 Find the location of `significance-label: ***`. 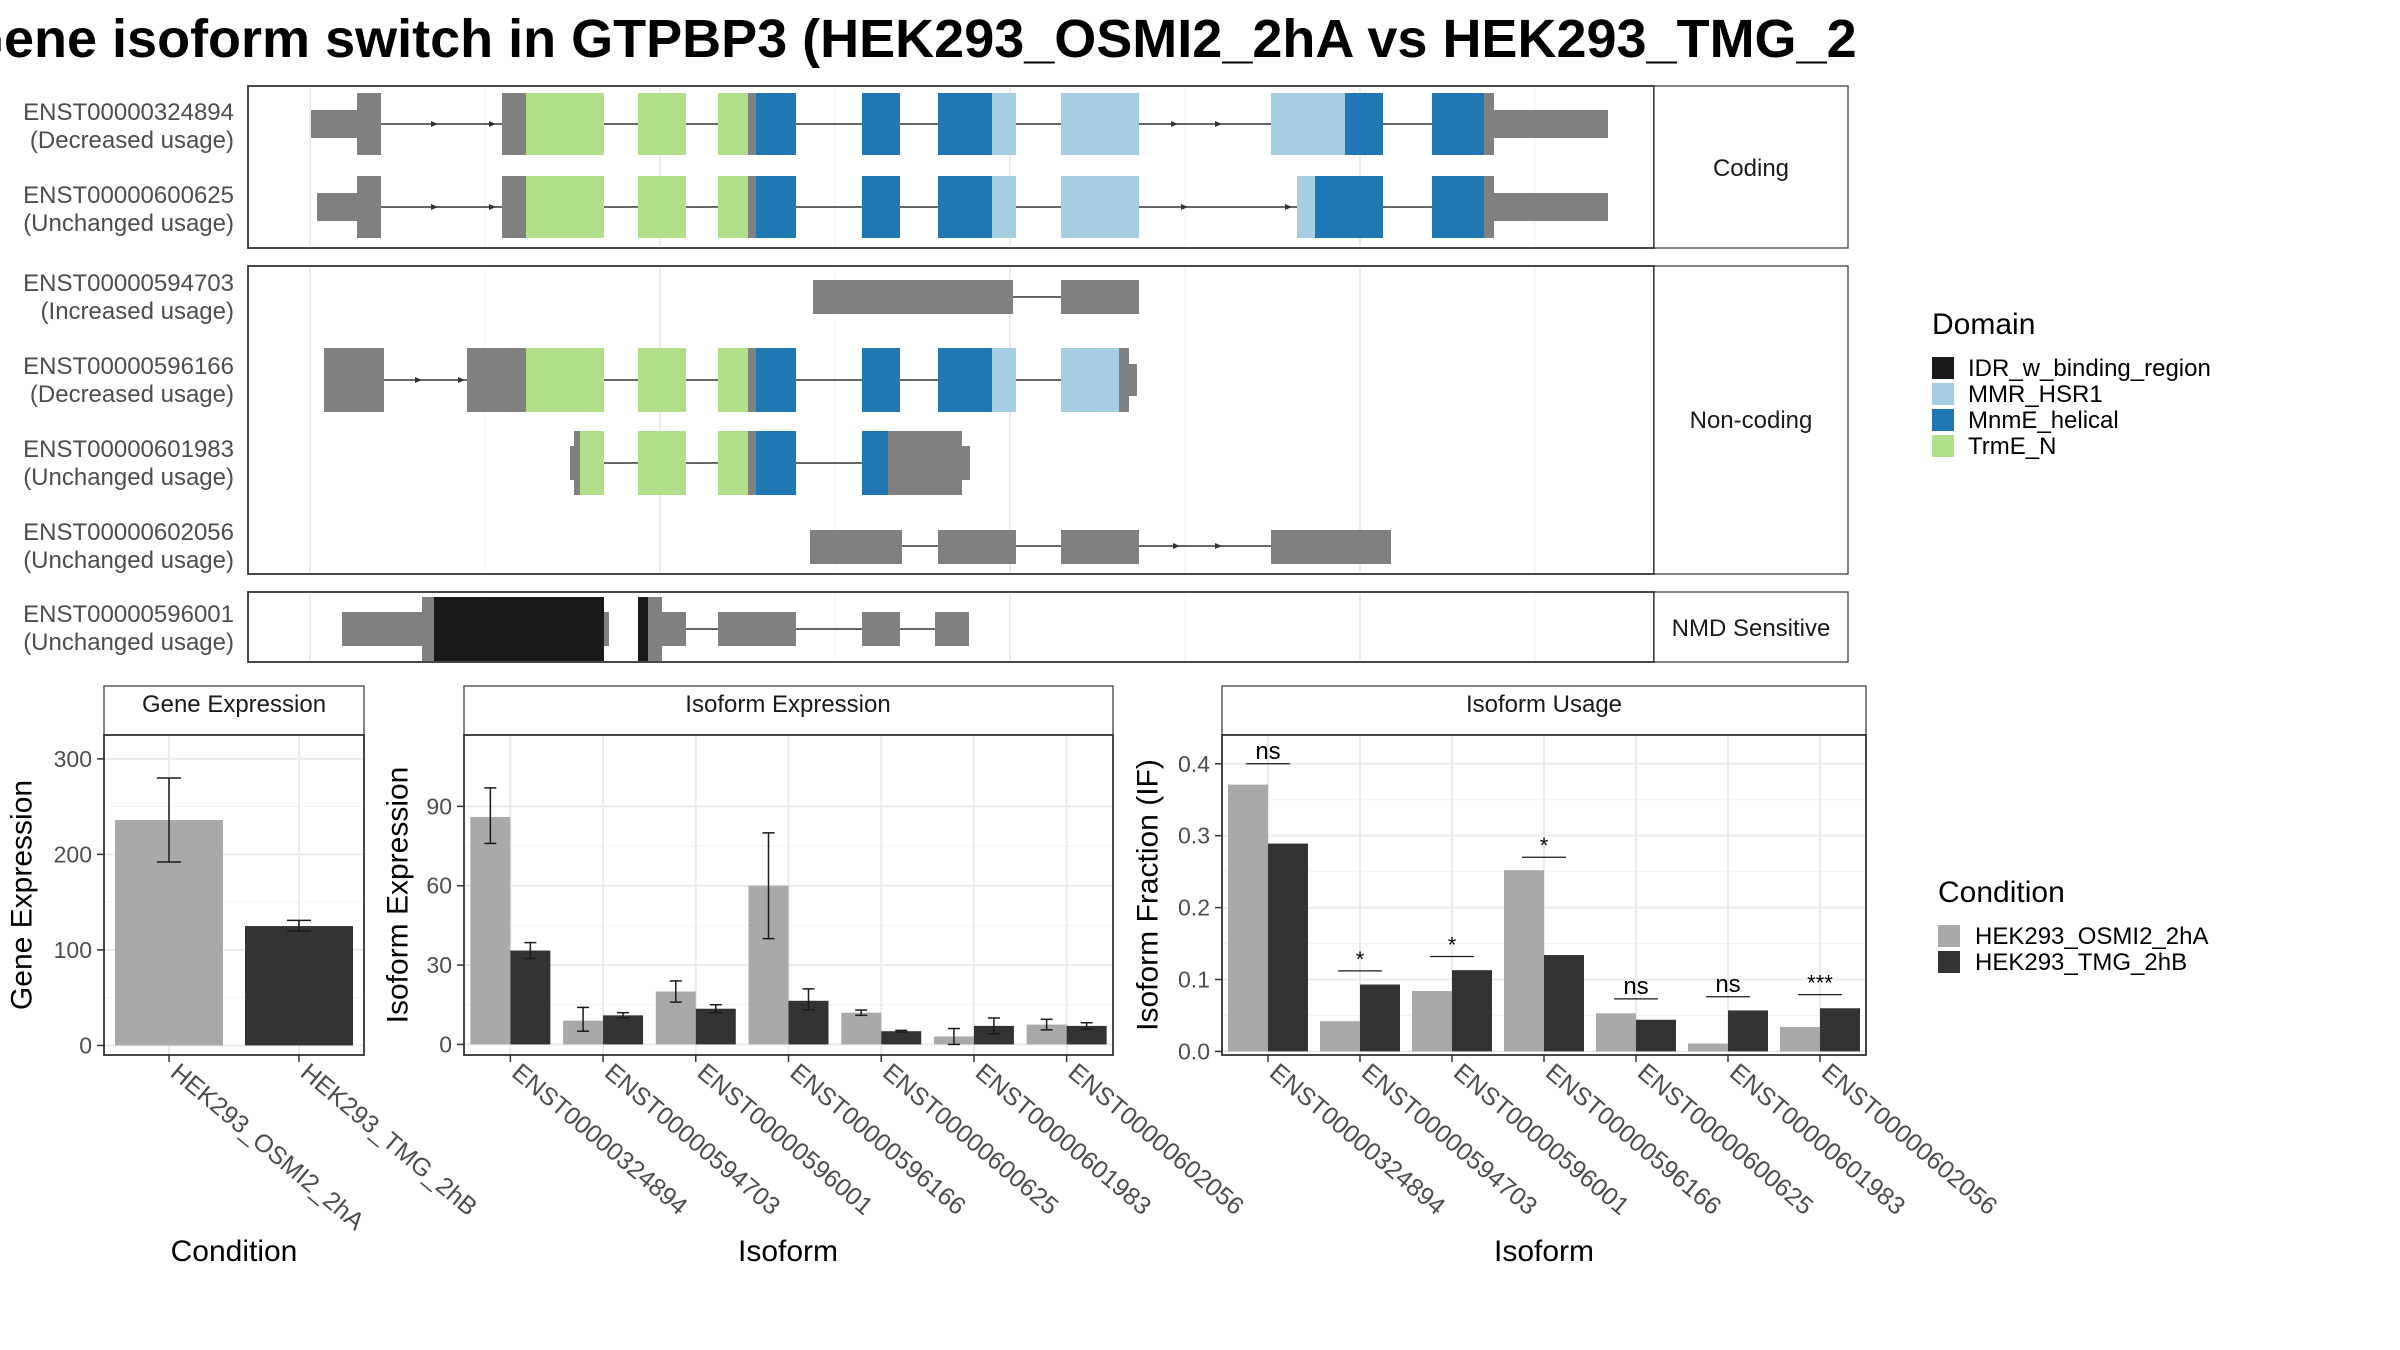

significance-label: *** is located at coordinates (1820, 983).